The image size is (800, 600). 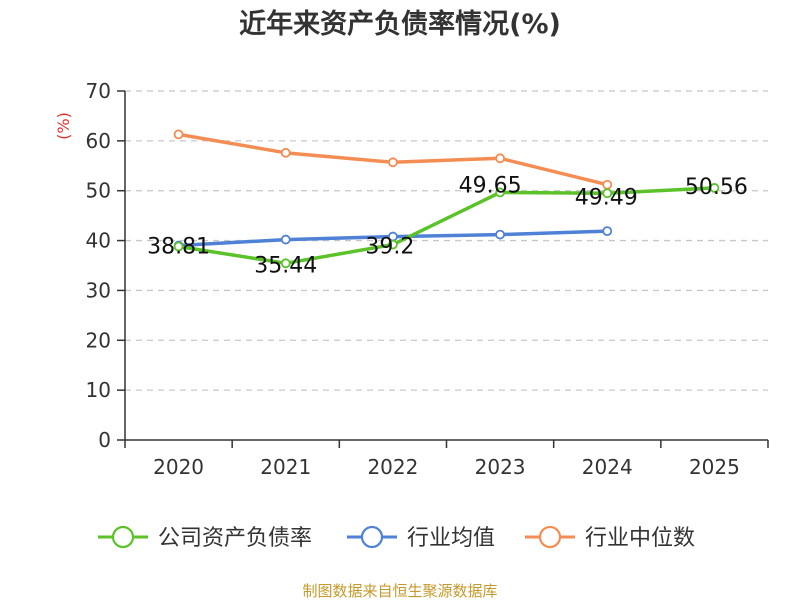 I want to click on data-label: 49.49, so click(x=606, y=197).